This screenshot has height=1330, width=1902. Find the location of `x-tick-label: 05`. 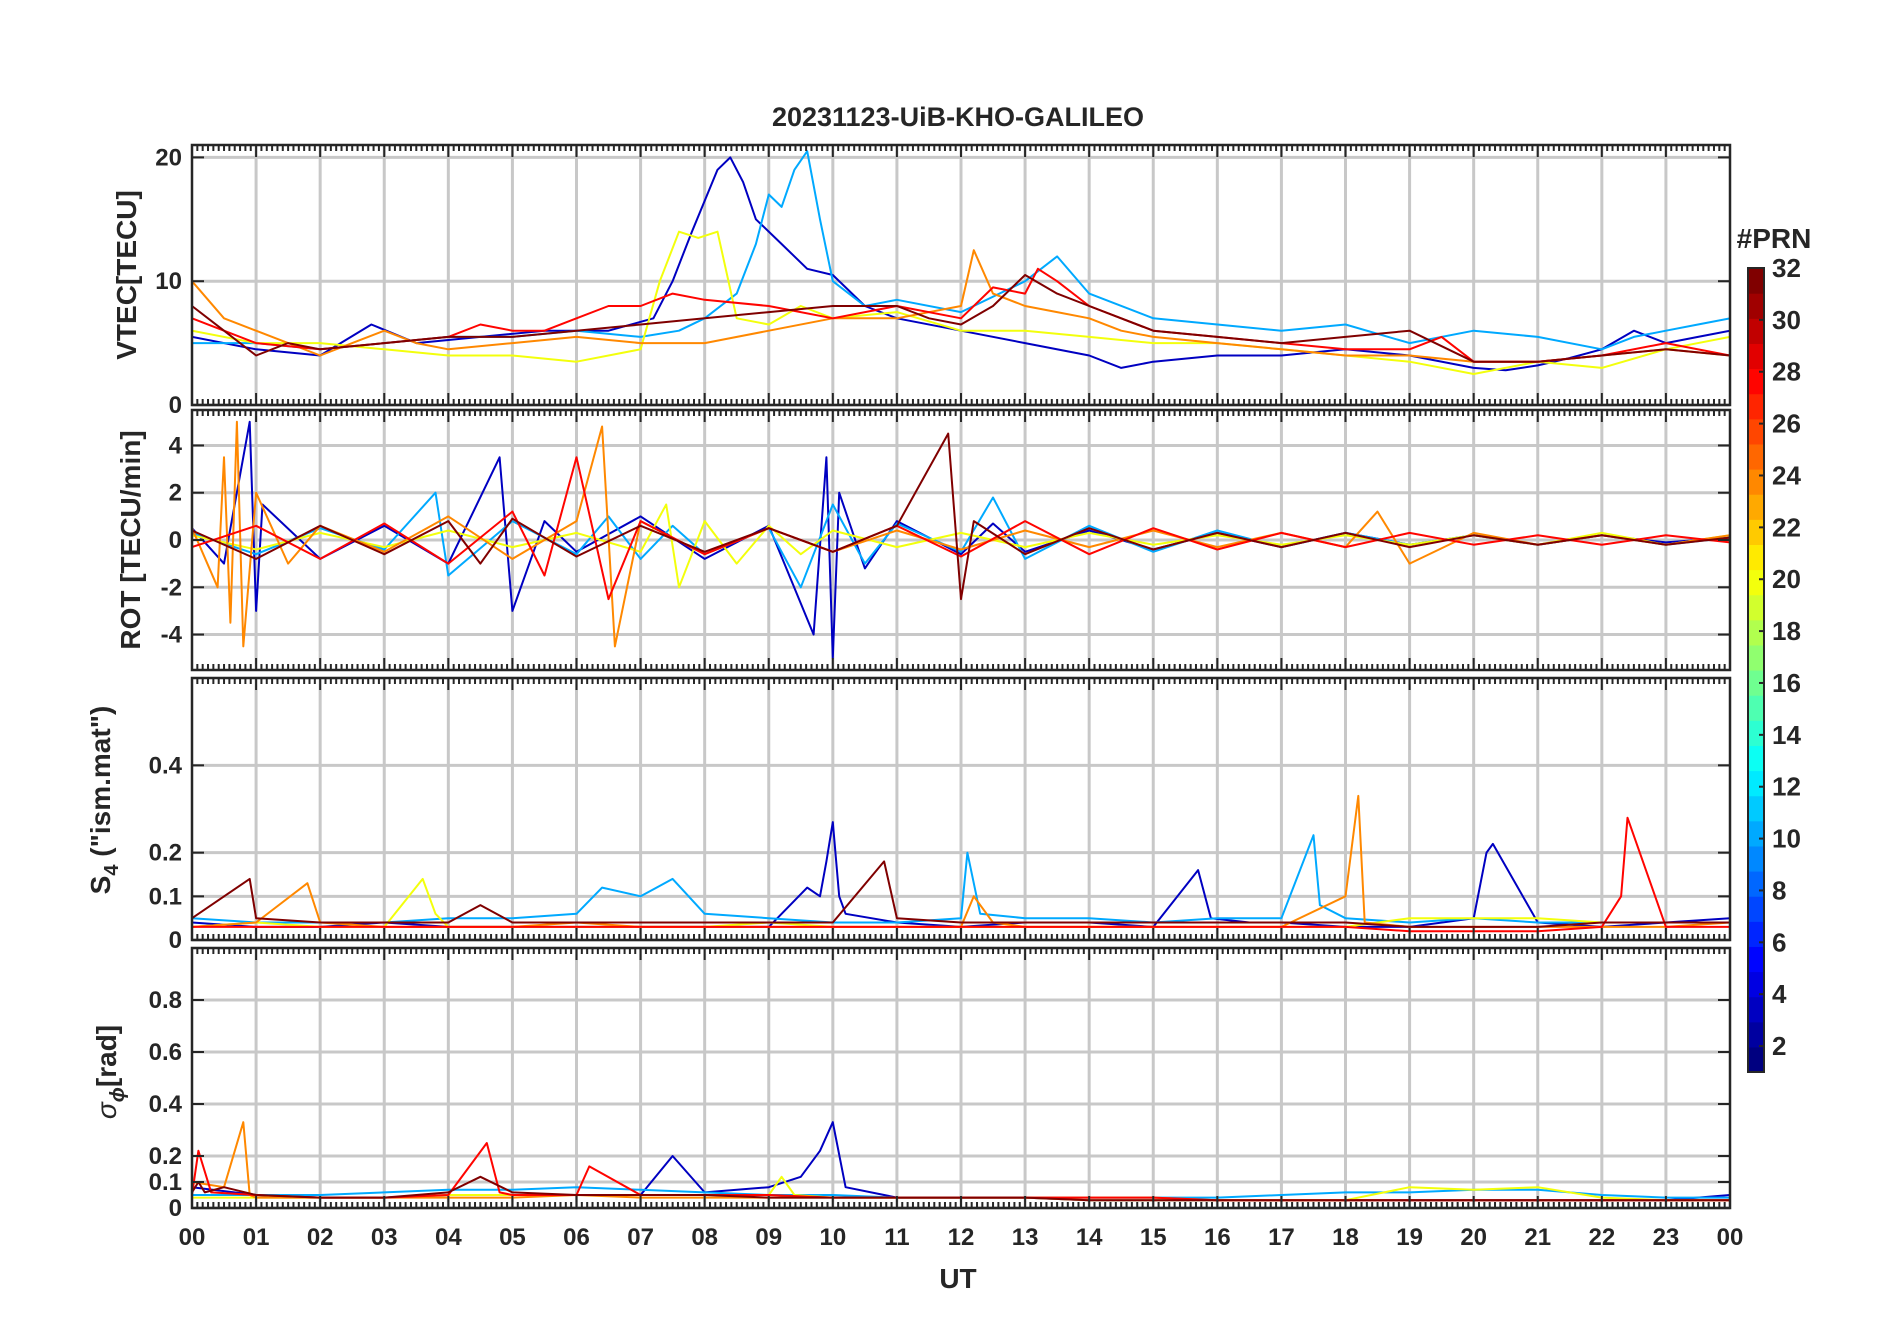

x-tick-label: 05 is located at coordinates (512, 1237).